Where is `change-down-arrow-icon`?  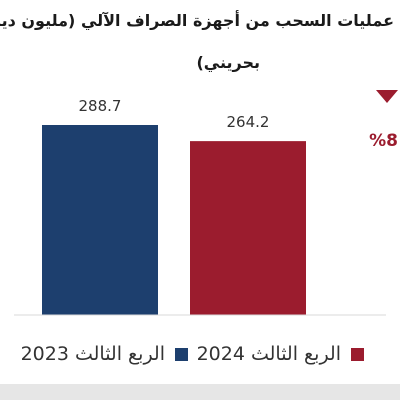 change-down-arrow-icon is located at coordinates (387, 96).